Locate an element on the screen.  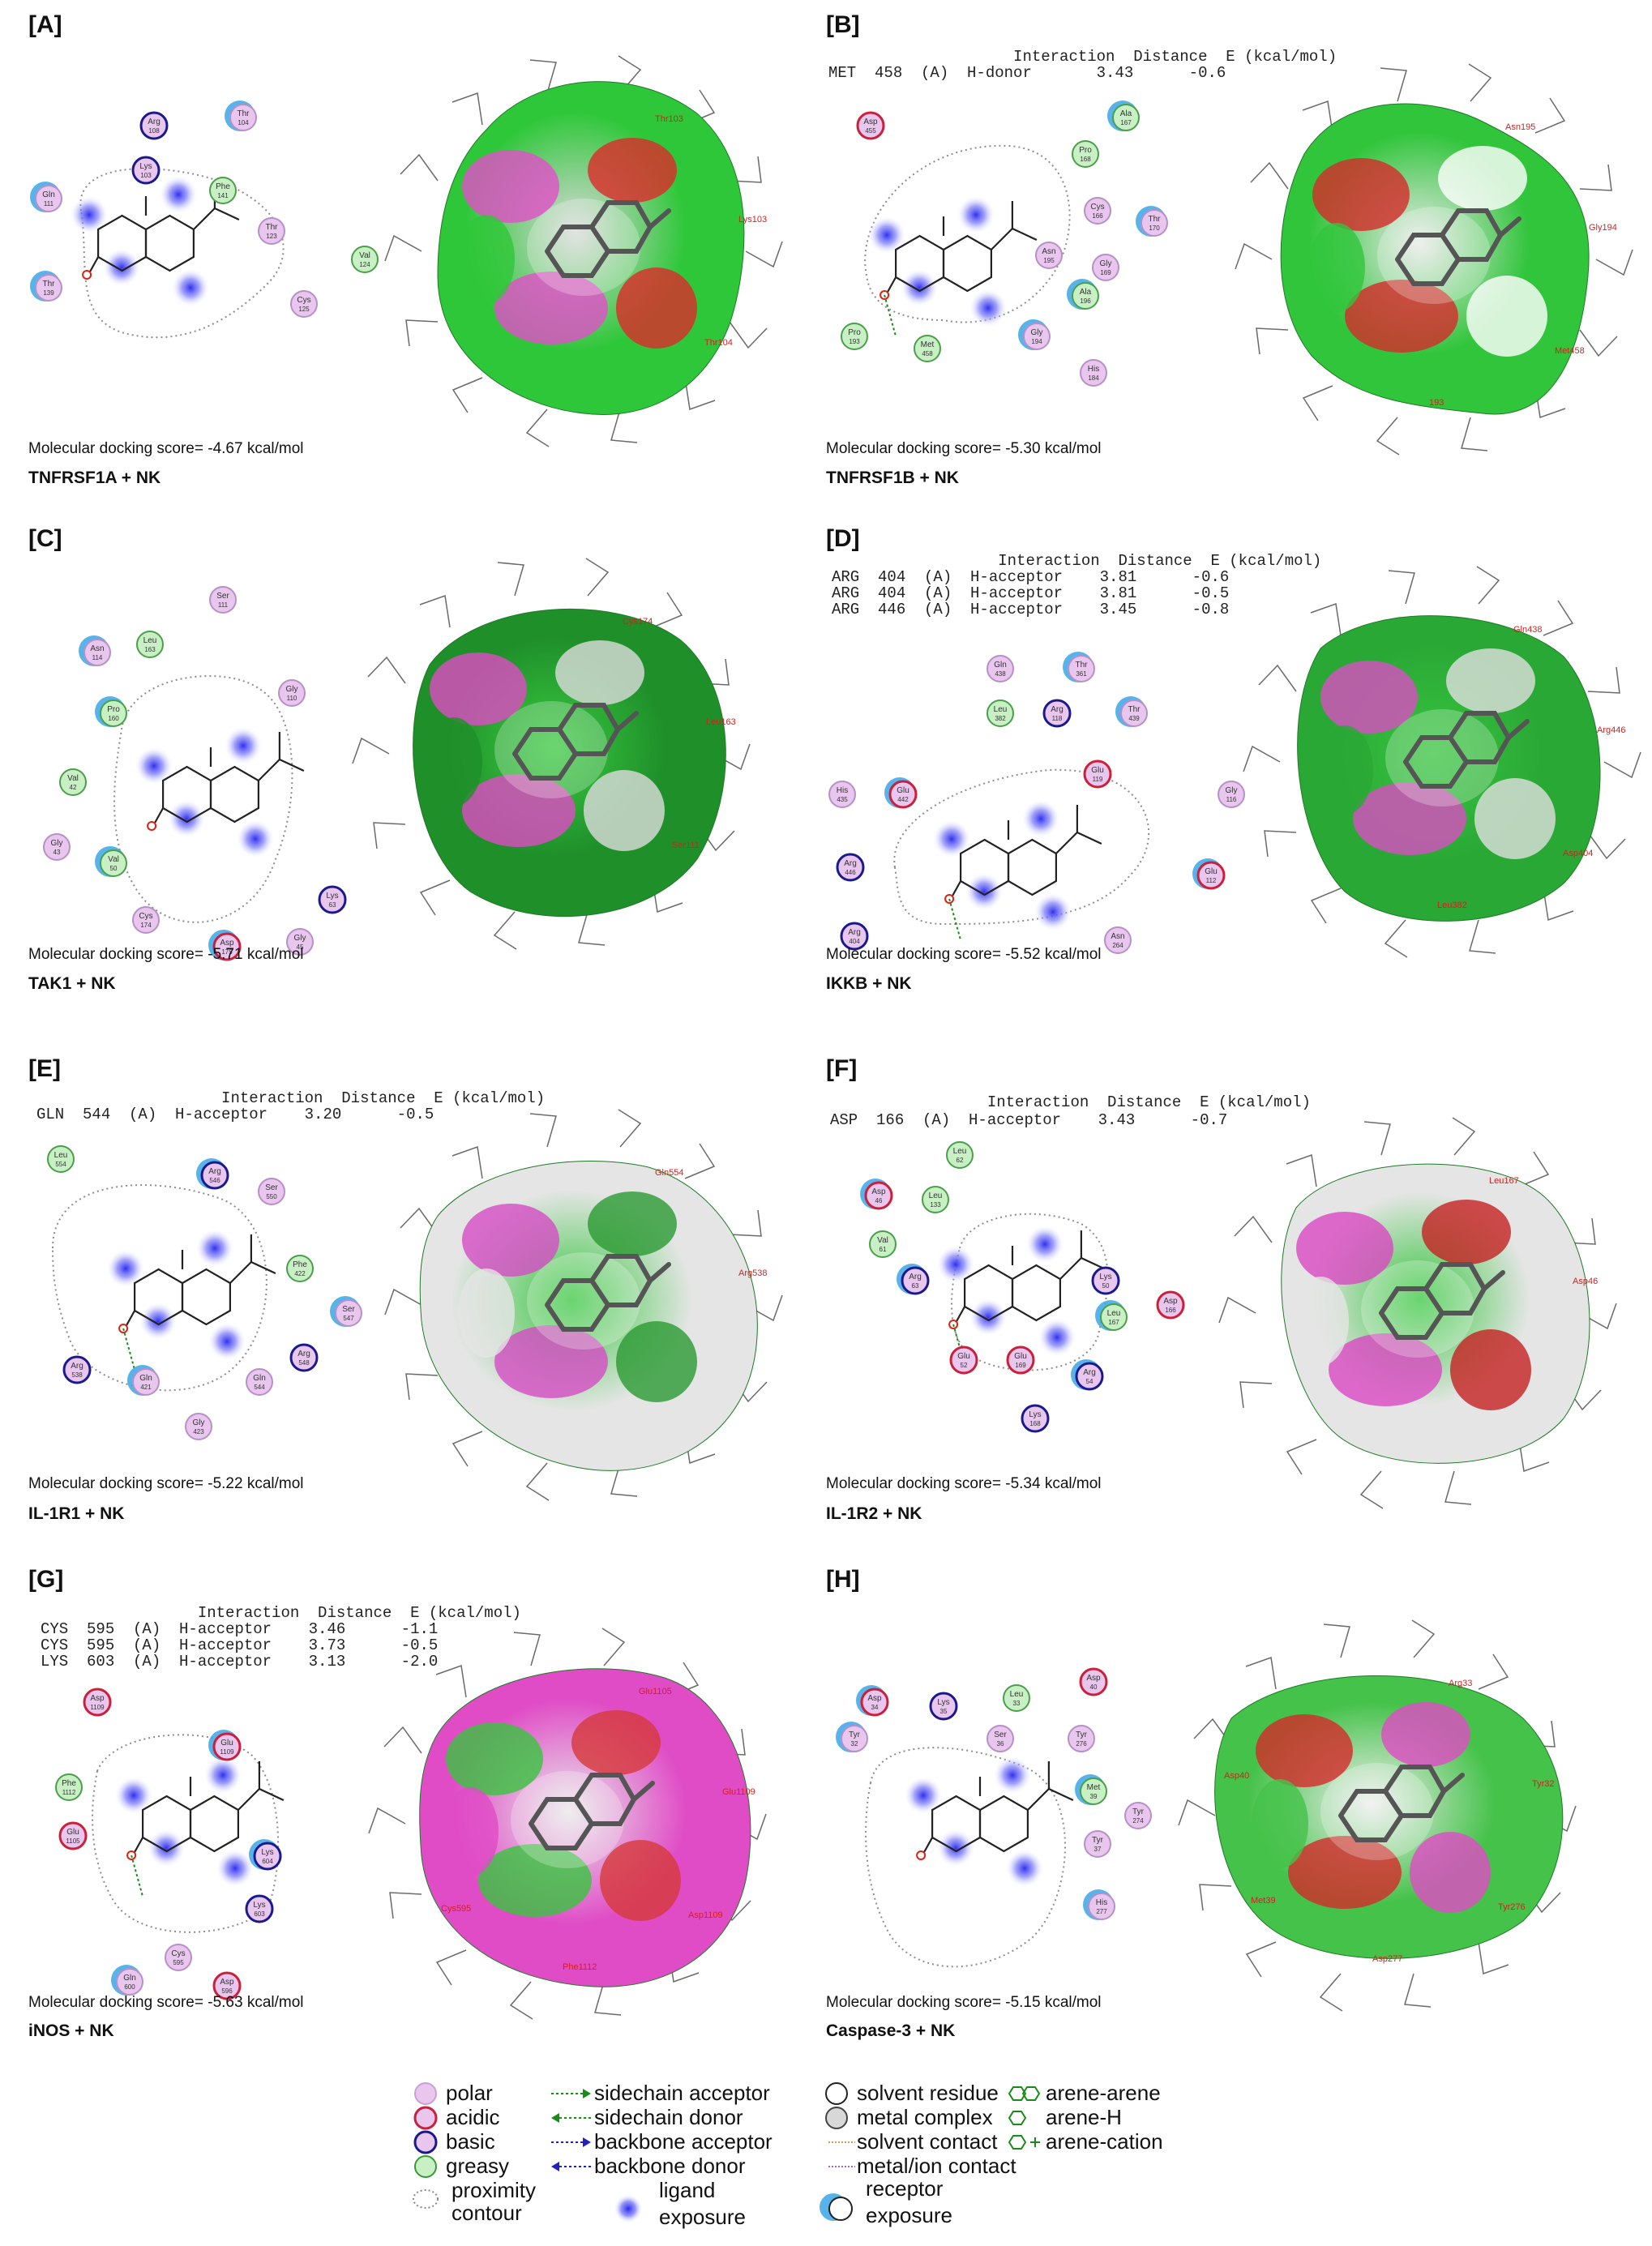
residue-number: 604 is located at coordinates (267, 1861).